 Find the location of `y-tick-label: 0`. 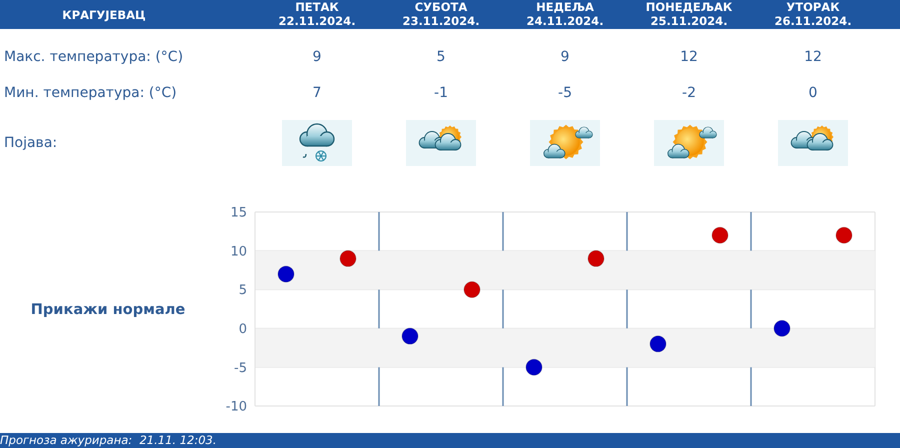

y-tick-label: 0 is located at coordinates (242, 330).